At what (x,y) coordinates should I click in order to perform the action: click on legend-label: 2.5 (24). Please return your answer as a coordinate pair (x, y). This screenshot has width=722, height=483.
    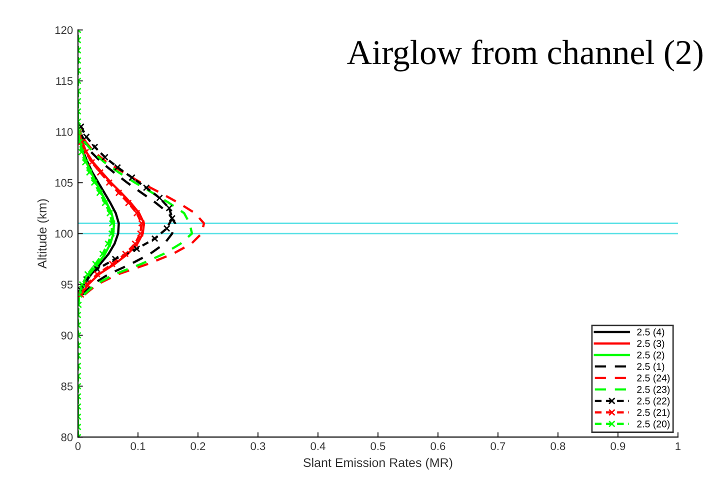
    Looking at the image, I should click on (653, 379).